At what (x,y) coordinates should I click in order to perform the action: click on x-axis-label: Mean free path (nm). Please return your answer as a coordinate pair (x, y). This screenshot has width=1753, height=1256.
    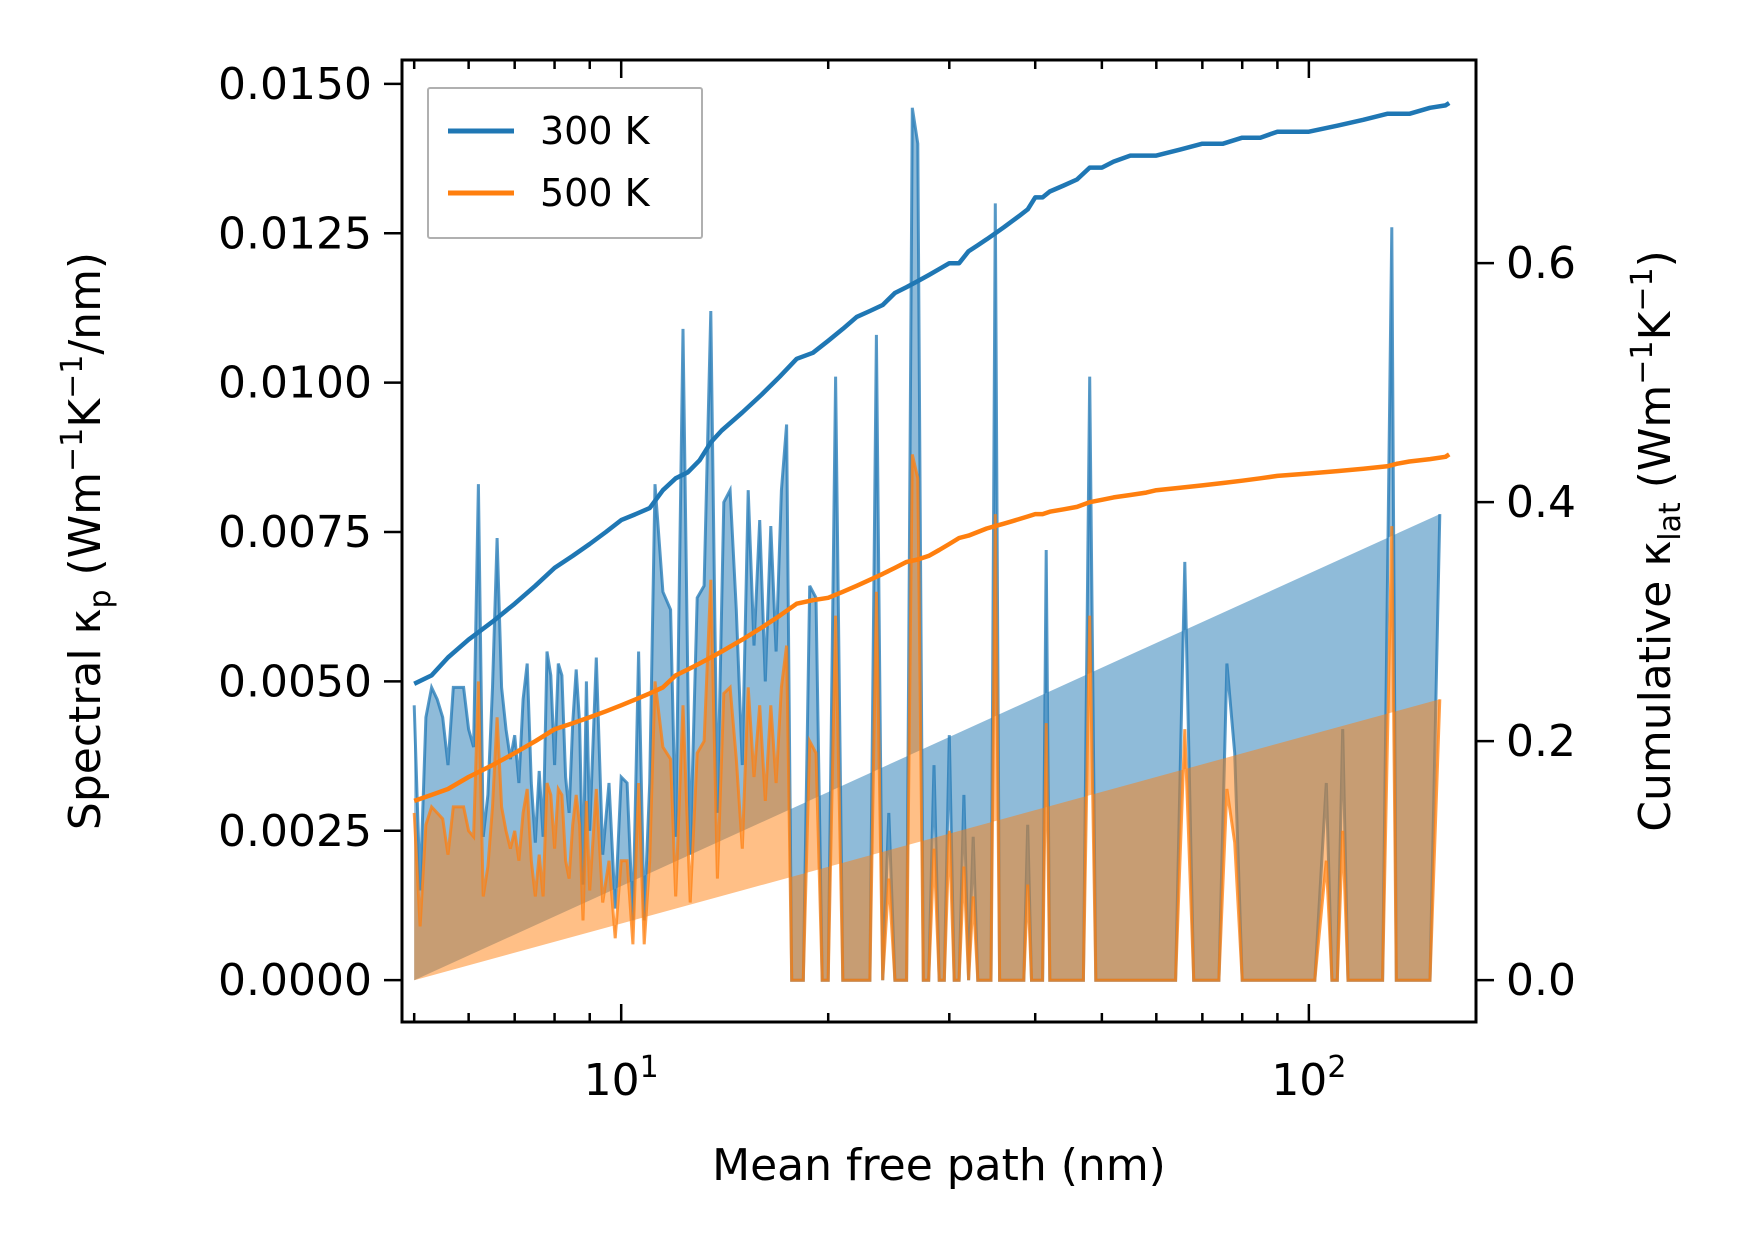
    Looking at the image, I should click on (939, 1165).